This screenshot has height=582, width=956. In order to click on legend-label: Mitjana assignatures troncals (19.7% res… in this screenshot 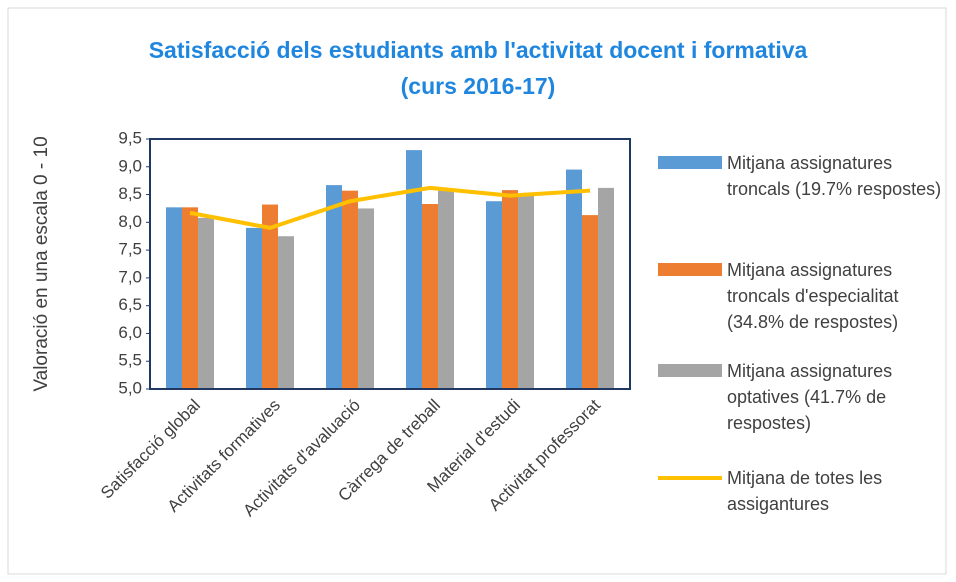, I will do `click(834, 176)`.